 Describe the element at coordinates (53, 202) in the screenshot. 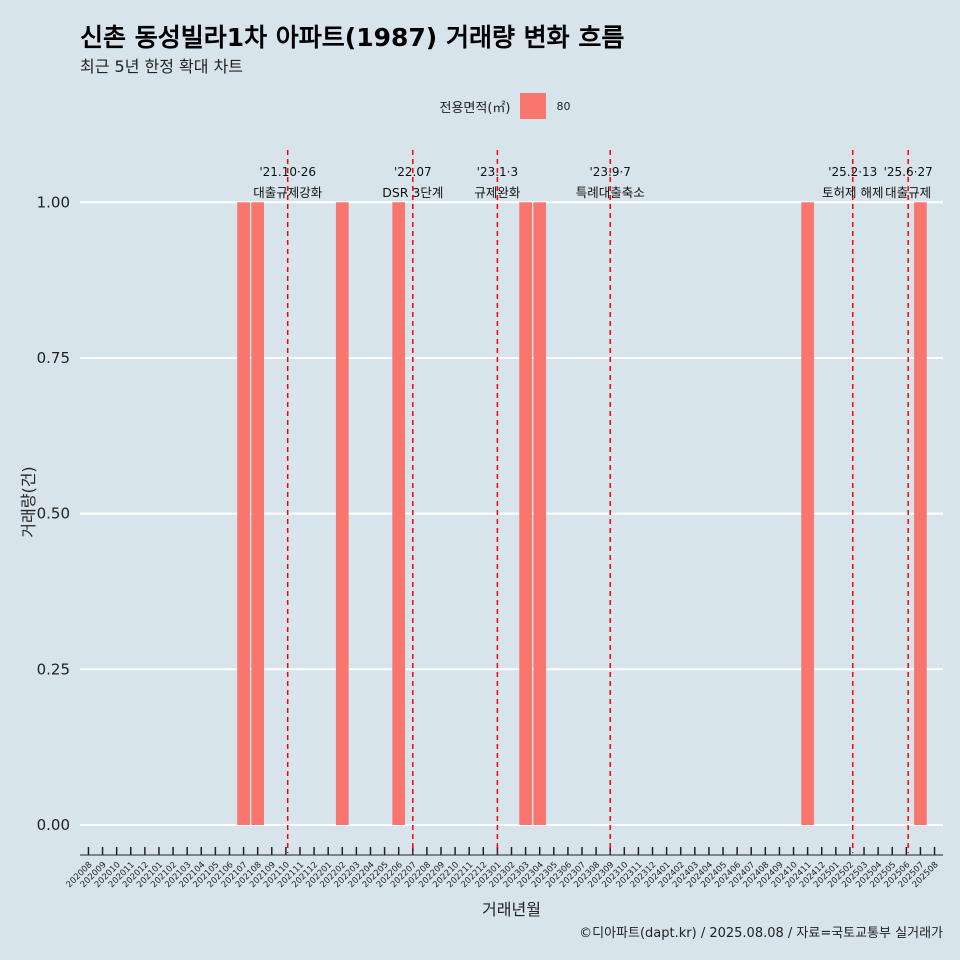

I see `y-tick-label: 1.00` at that location.